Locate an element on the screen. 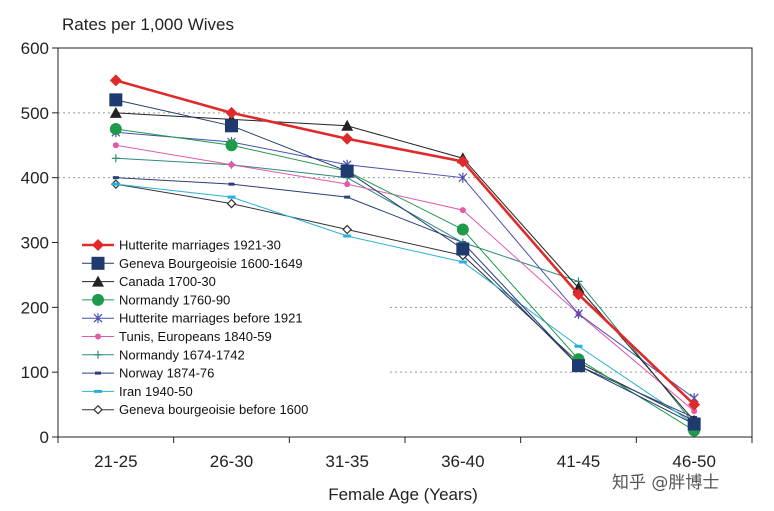 The image size is (774, 511). legend-item: Hutterite marriages 1921-30 is located at coordinates (181, 245).